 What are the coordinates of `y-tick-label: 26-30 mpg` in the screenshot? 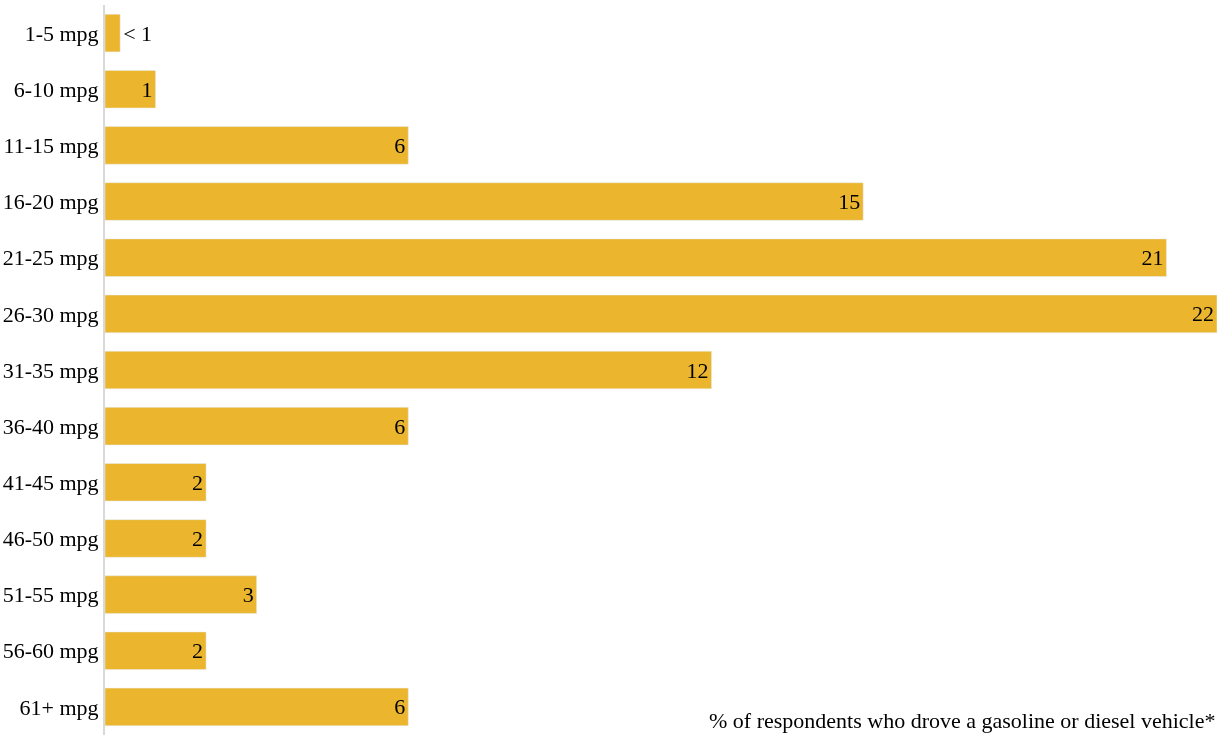 It's located at (50, 314).